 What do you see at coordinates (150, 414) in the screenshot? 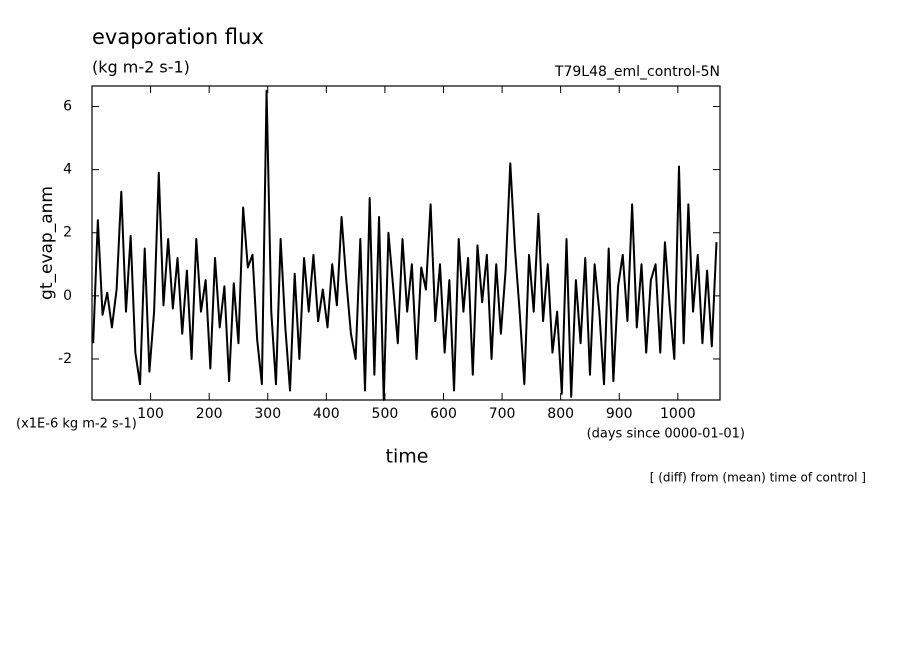
I see `x-tick-label: 100` at bounding box center [150, 414].